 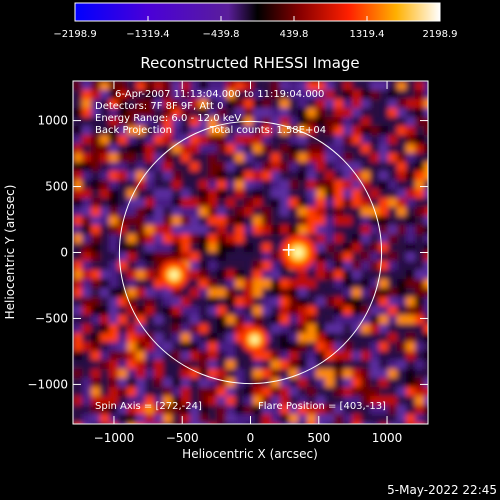 What do you see at coordinates (257, 12) in the screenshot?
I see `colorbar-gradient` at bounding box center [257, 12].